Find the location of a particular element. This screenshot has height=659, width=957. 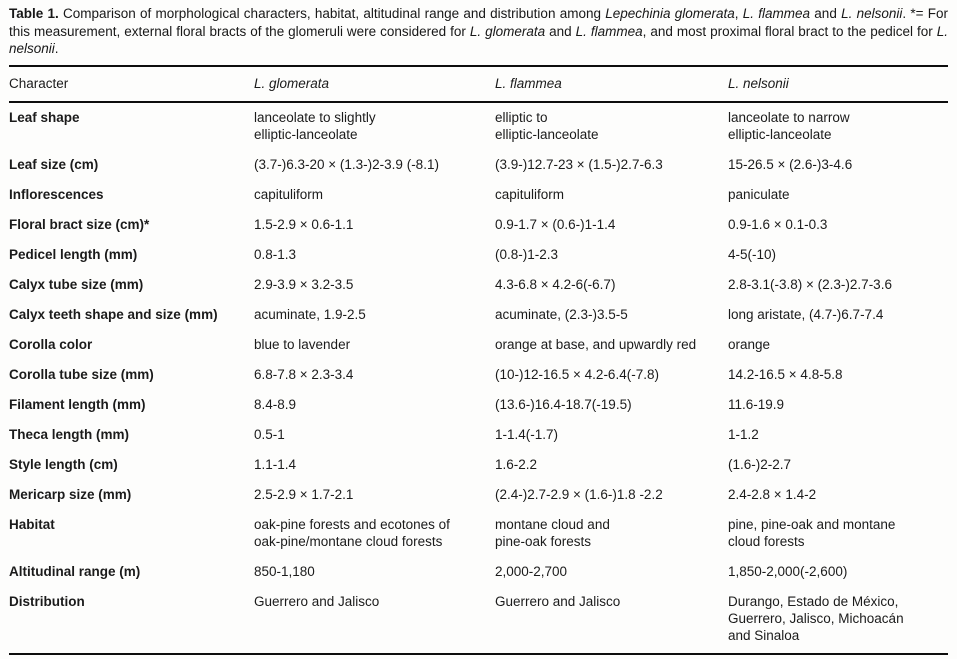

row-character-label: Leaf size (cm) is located at coordinates (54, 164).